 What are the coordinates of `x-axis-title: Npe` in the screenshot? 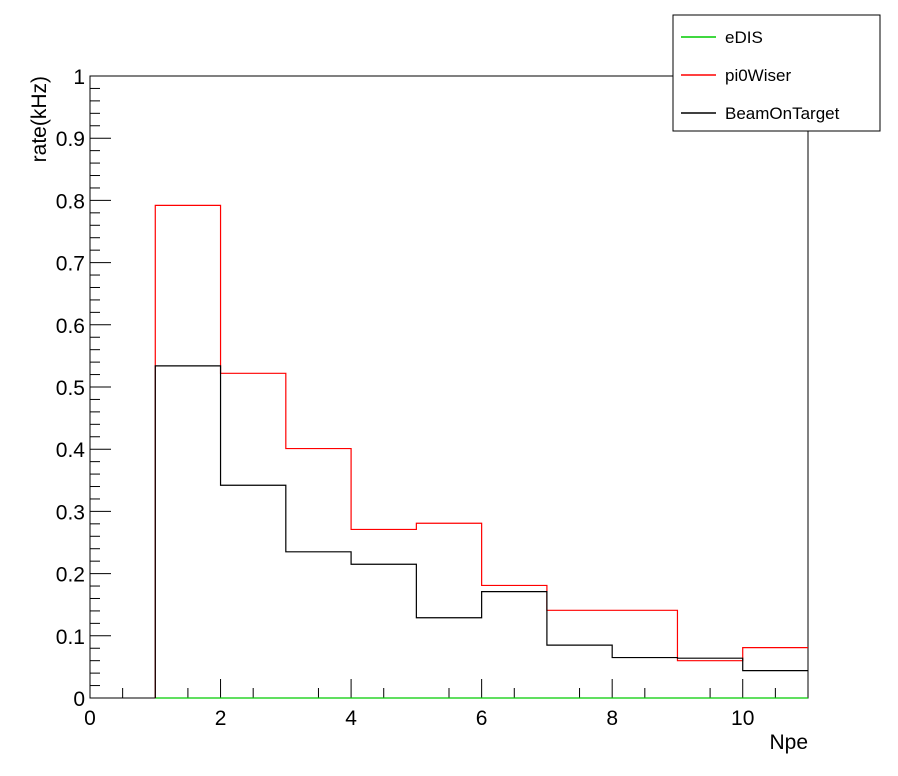 It's located at (788, 742).